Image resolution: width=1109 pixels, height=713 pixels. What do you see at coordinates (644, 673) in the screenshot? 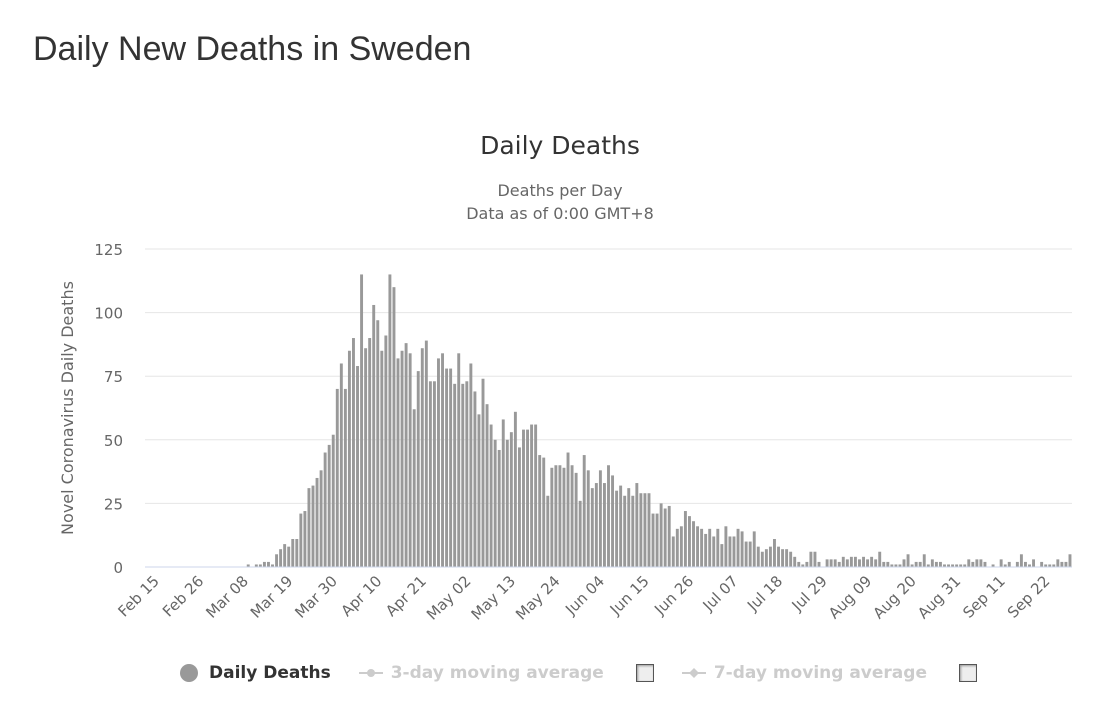
I see `legend-3-day-average-checkbox` at bounding box center [644, 673].